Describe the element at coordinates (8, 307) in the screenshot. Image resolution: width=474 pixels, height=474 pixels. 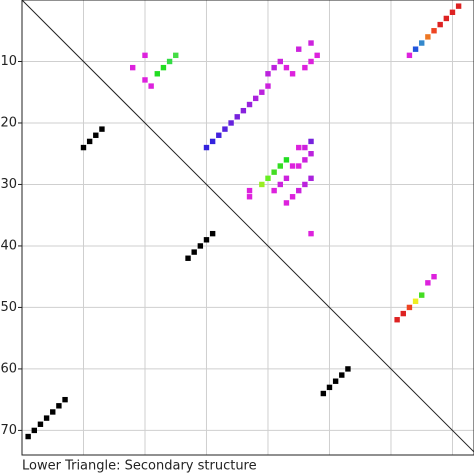
I see `y-tick-label: 50` at that location.